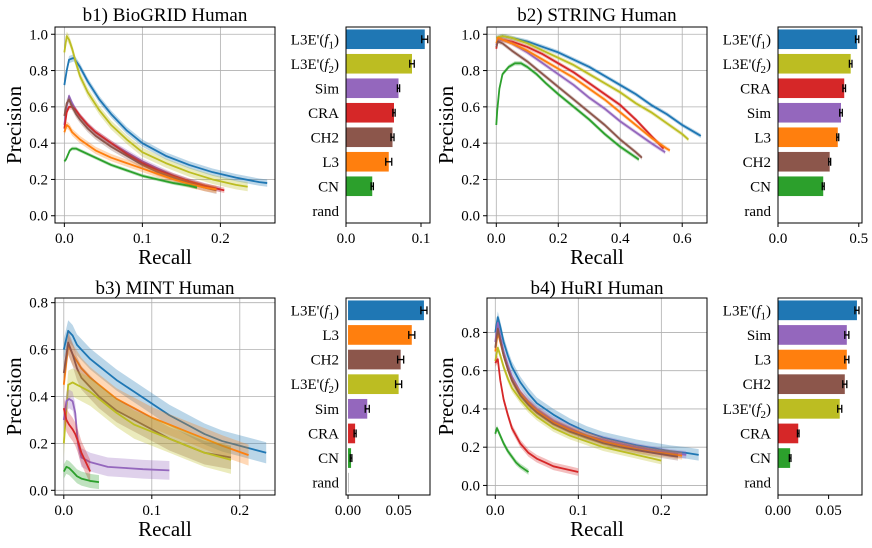  Describe the element at coordinates (682, 239) in the screenshot. I see `x-tick-label: 0.6` at that location.